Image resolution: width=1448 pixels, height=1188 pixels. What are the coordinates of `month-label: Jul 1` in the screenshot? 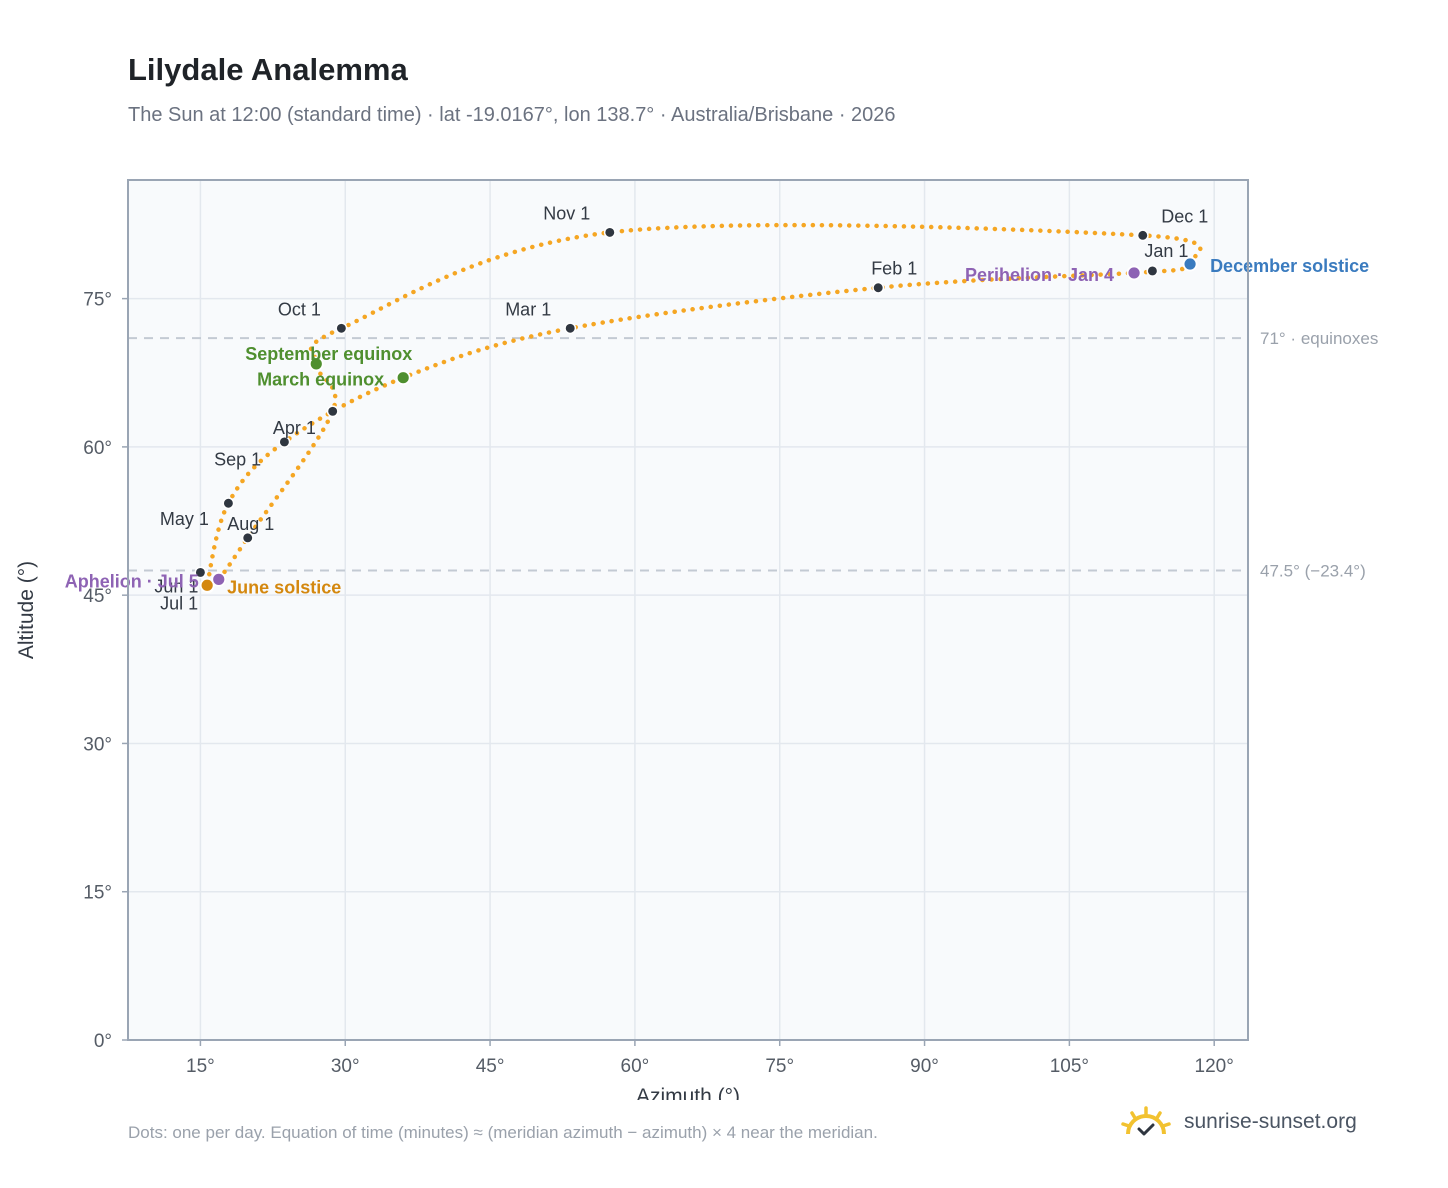 It's located at (179, 603).